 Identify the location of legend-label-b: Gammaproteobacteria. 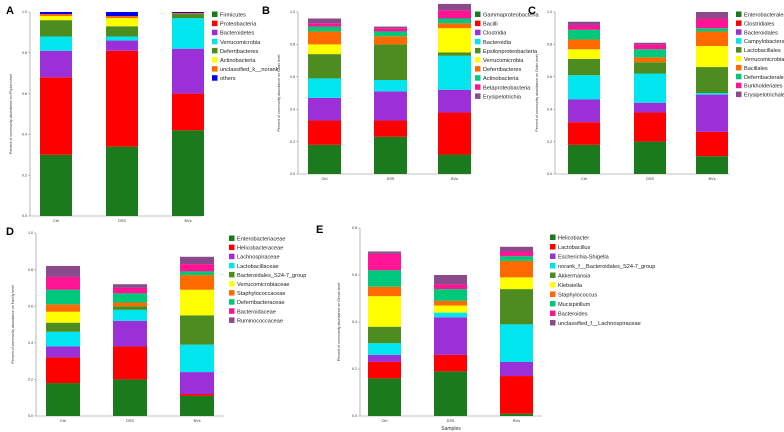
(511, 16).